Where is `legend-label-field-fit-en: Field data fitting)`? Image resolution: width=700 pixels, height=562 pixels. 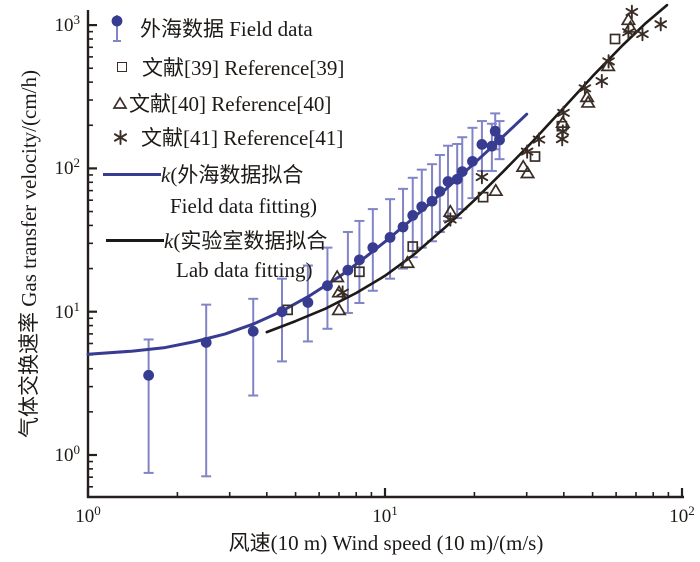 legend-label-field-fit-en: Field data fitting) is located at coordinates (243, 205).